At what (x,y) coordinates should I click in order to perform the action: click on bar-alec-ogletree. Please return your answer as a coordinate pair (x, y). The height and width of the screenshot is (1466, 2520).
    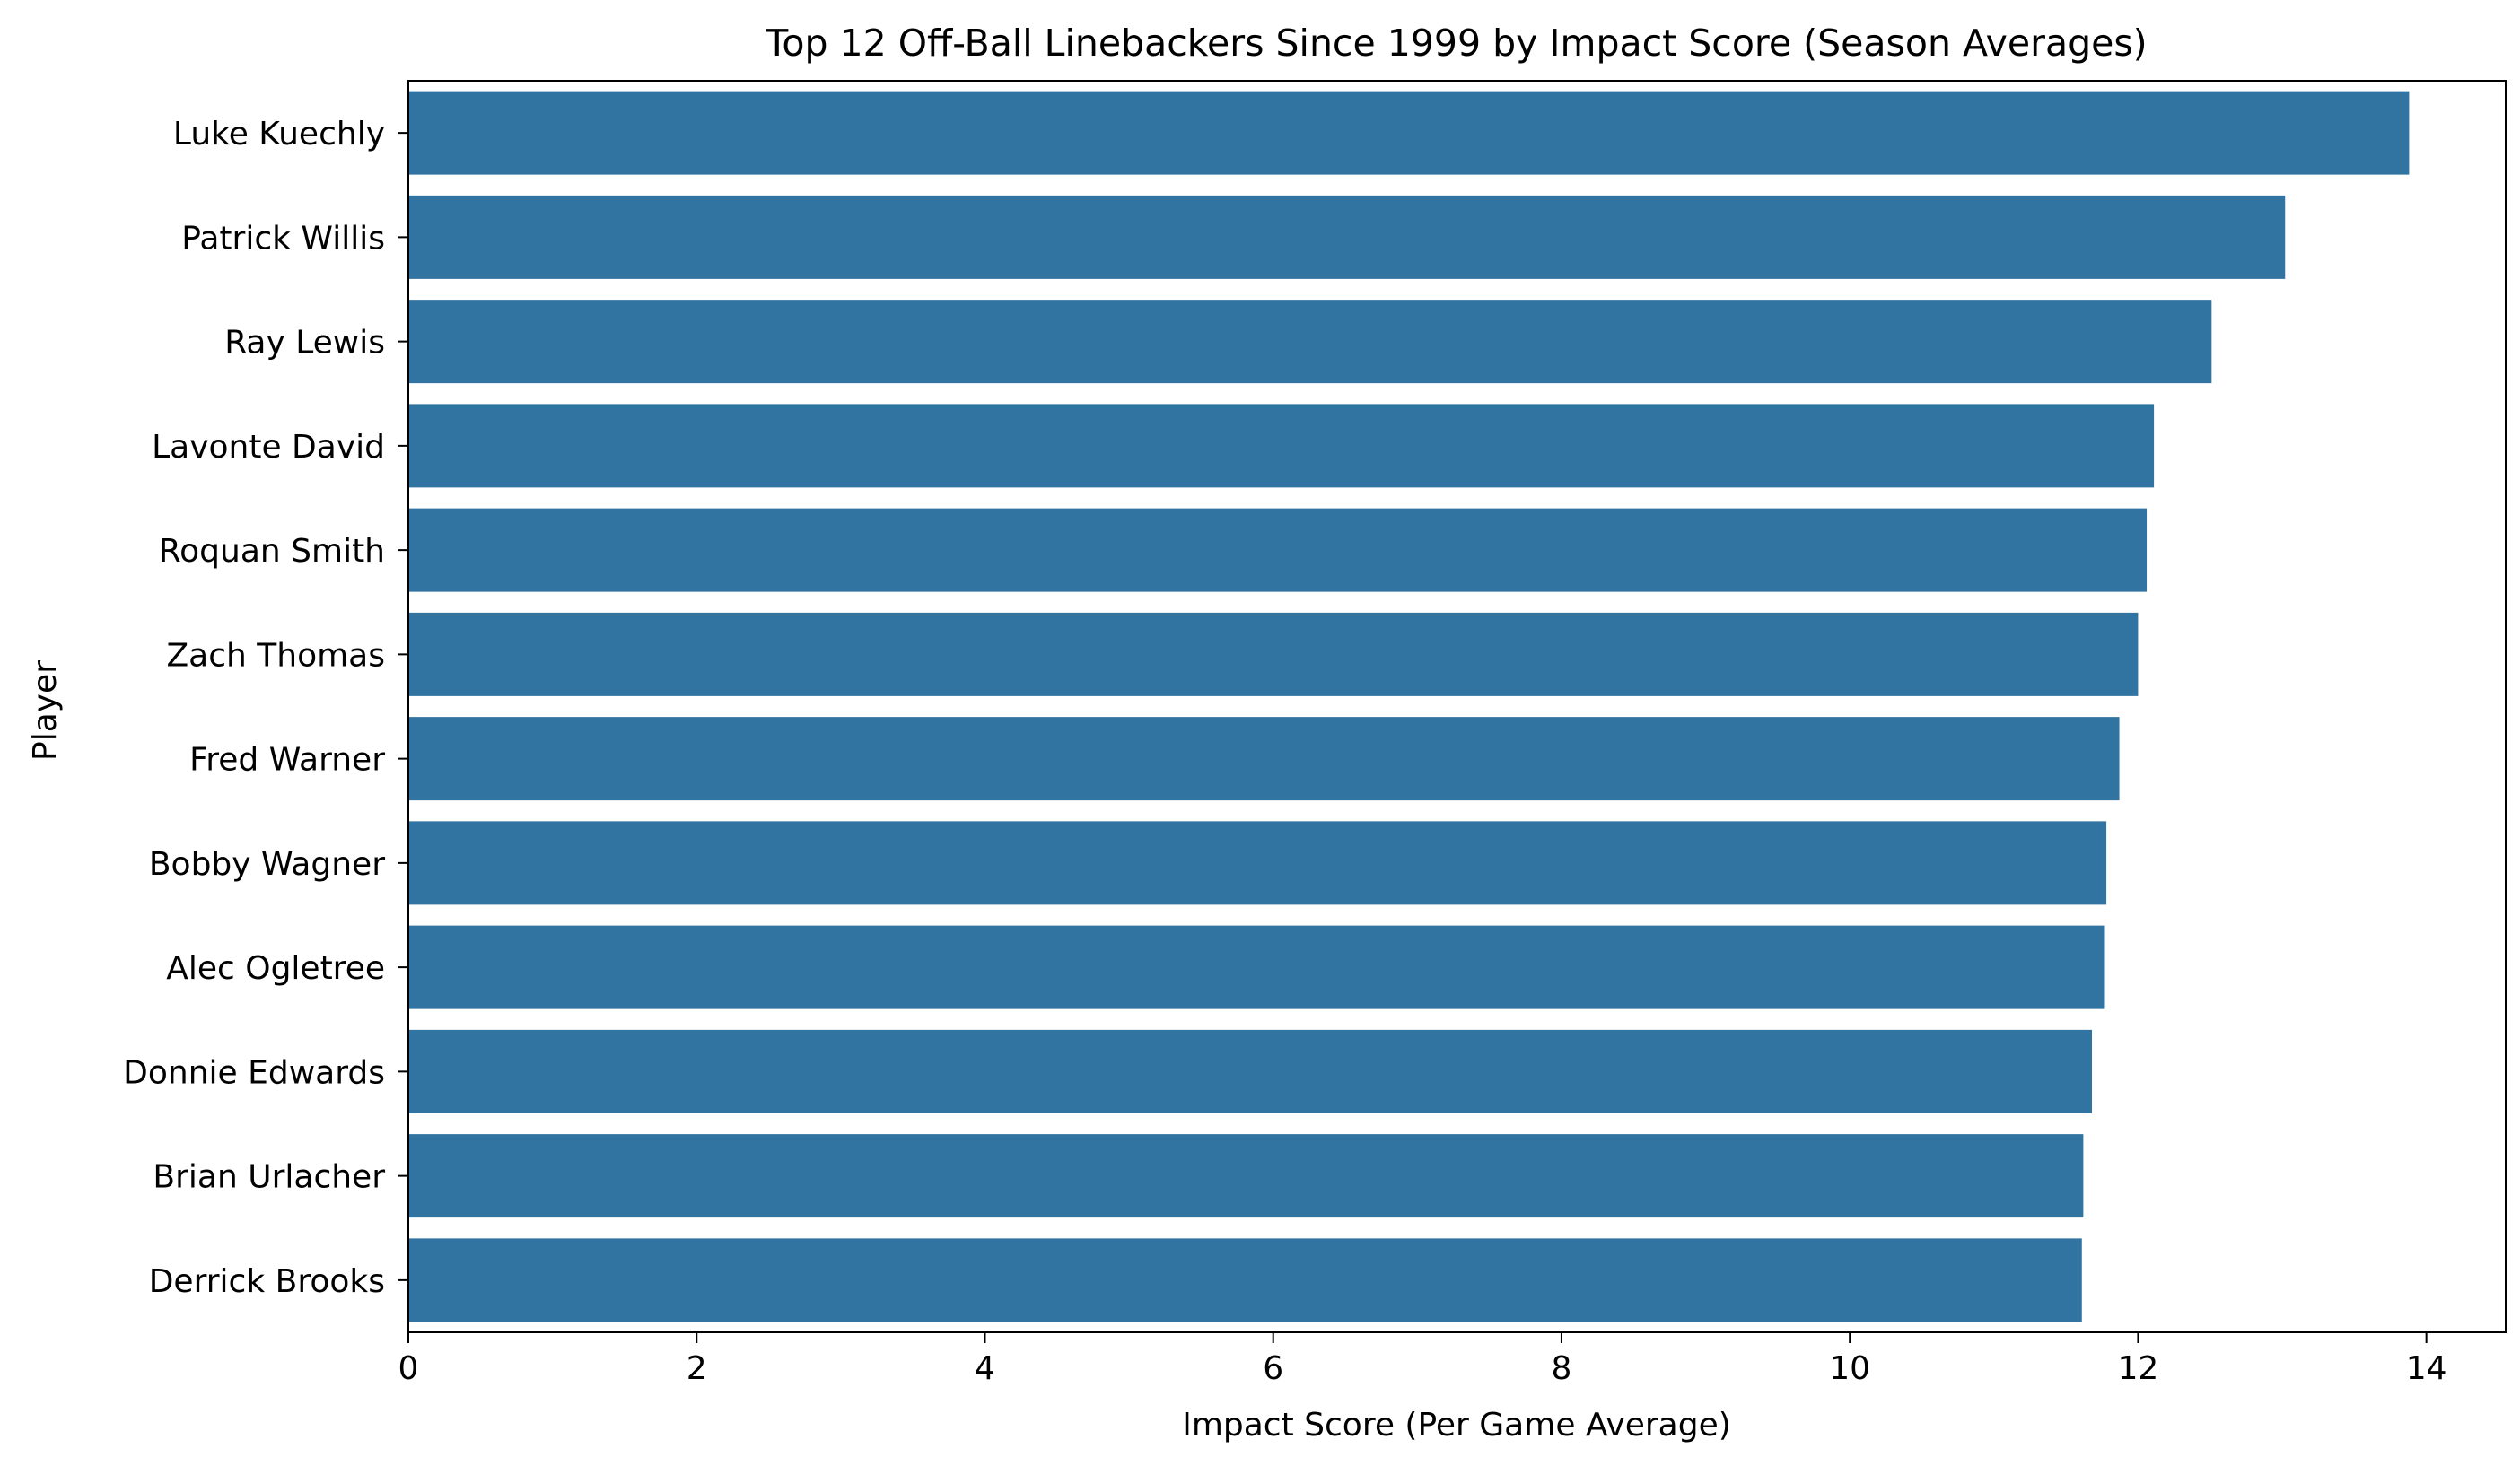
    Looking at the image, I should click on (1257, 967).